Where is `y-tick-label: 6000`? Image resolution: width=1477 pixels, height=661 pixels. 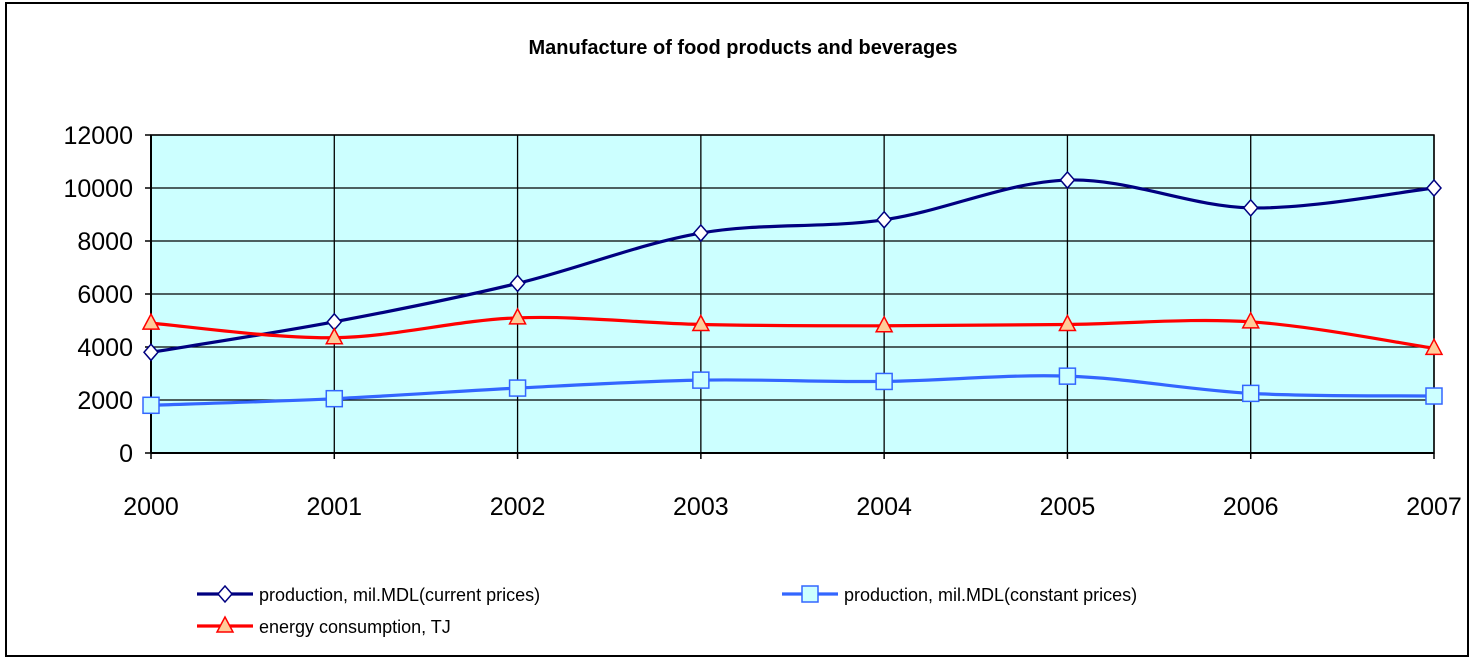 y-tick-label: 6000 is located at coordinates (105, 295).